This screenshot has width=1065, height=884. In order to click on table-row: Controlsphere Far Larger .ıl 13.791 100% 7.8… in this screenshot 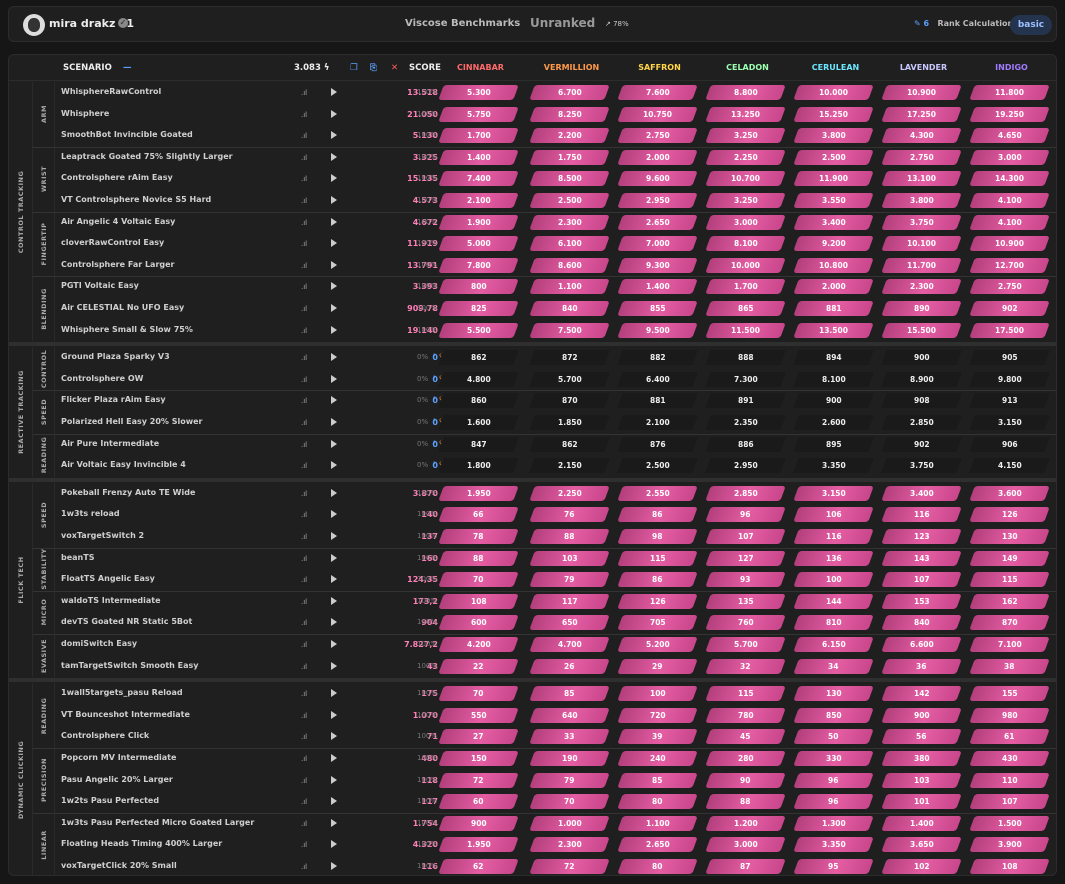, I will do `click(555, 265)`.